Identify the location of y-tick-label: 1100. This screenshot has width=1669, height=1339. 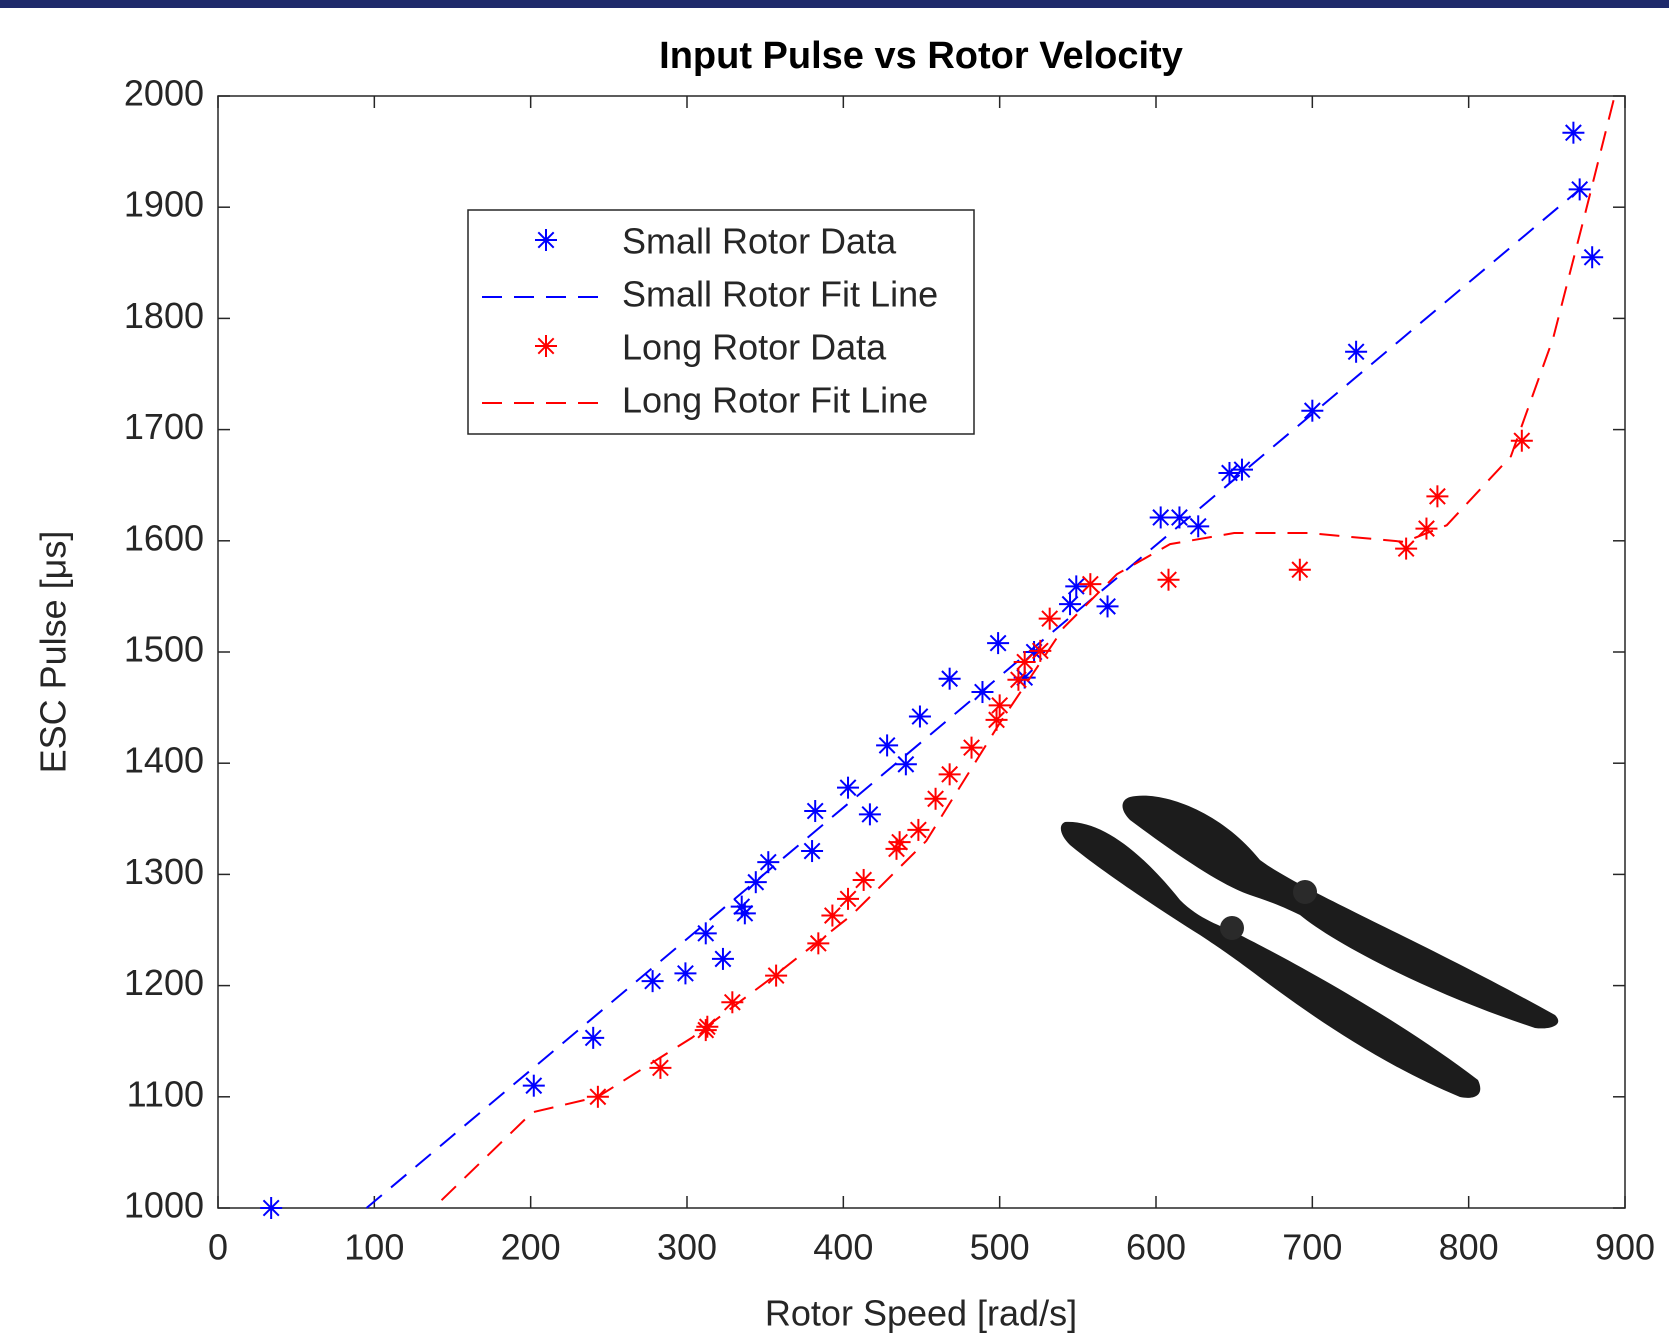
(165, 1093).